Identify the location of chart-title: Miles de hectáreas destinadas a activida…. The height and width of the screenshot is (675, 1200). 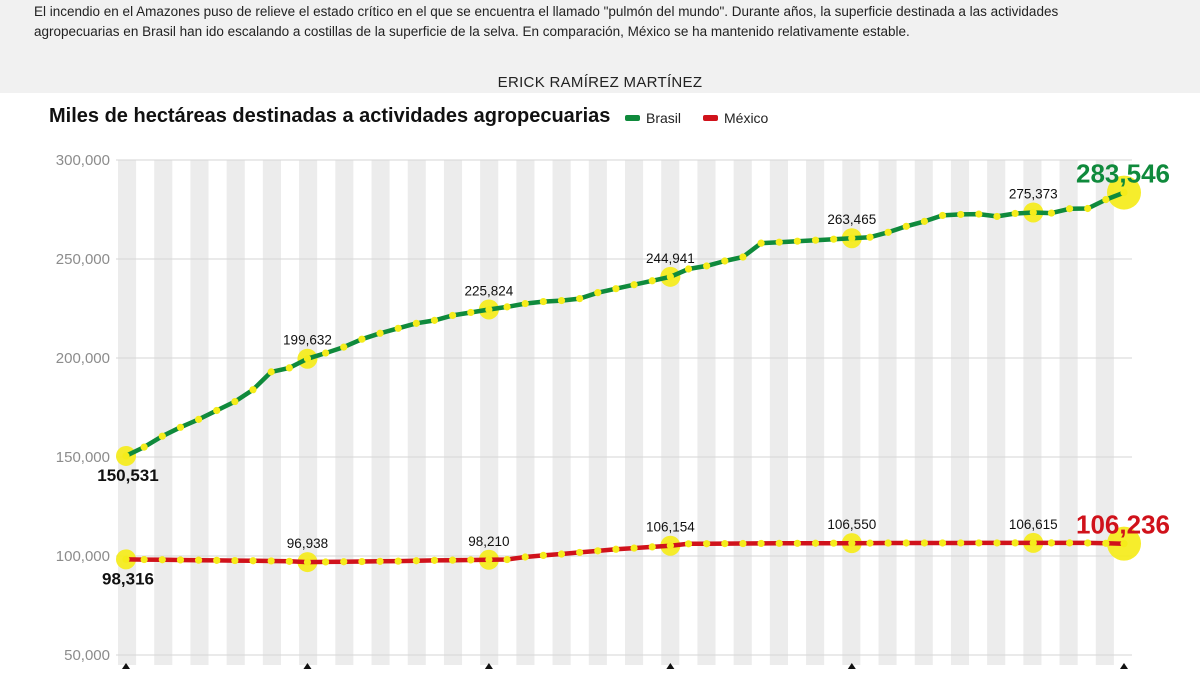
(330, 116).